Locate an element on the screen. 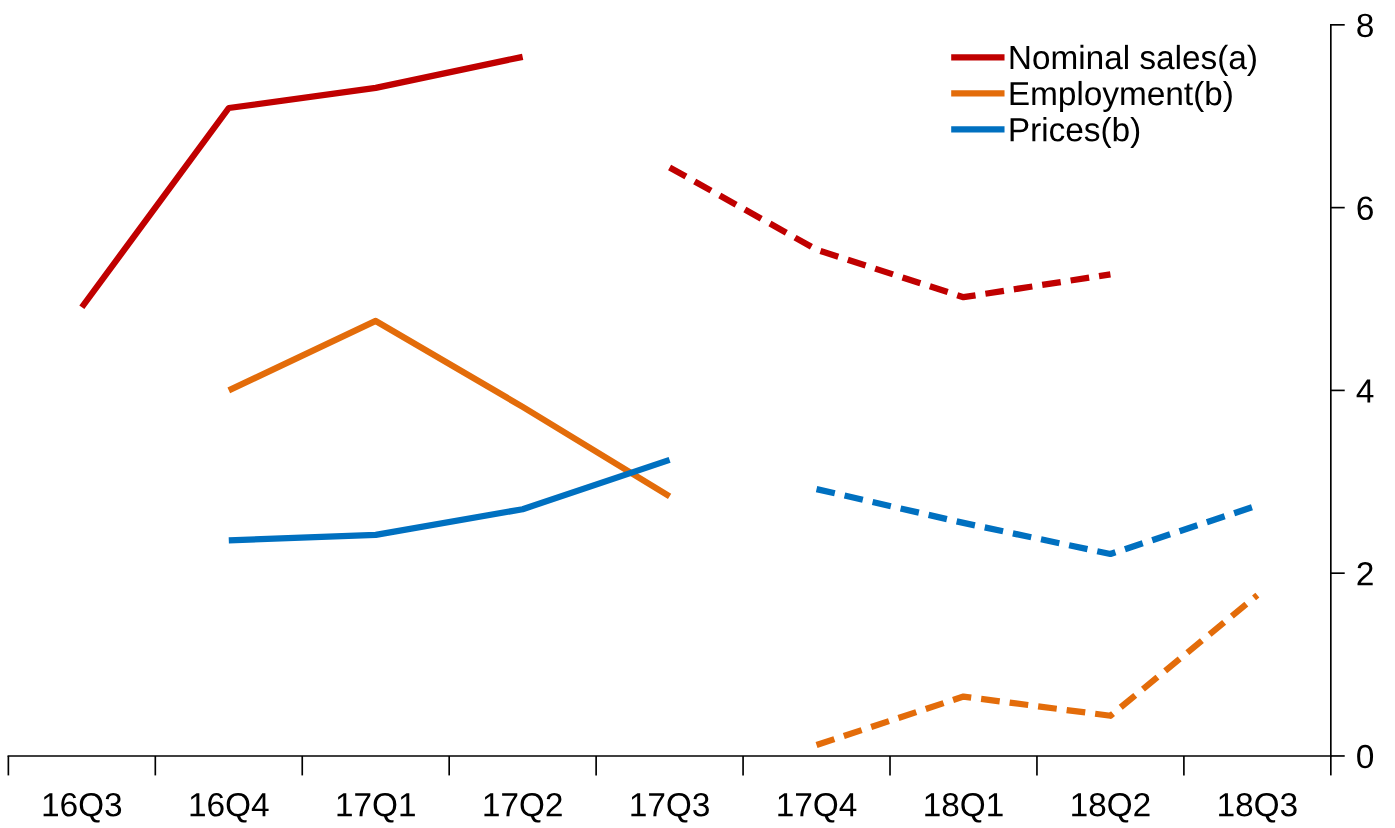  x-tick-label: 17Q2 is located at coordinates (523, 807).